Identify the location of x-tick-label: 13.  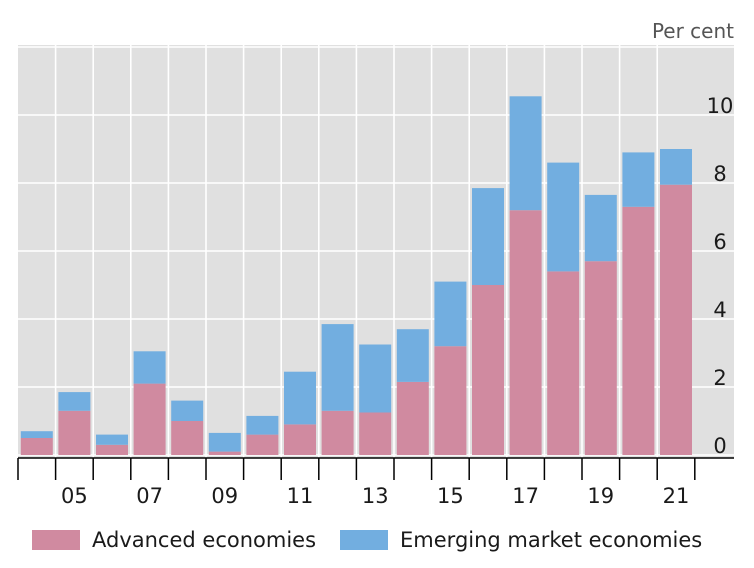
(375, 496).